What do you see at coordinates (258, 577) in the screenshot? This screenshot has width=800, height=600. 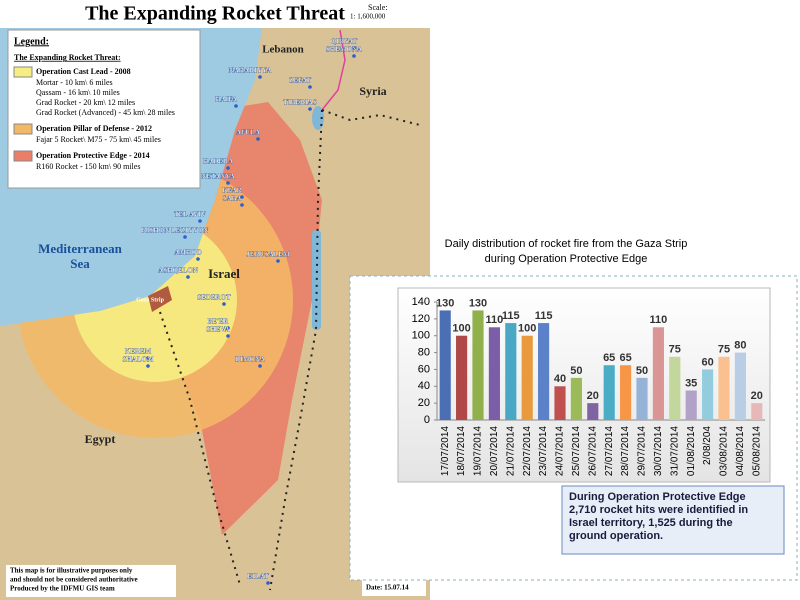 I see `city-label: EILAT` at bounding box center [258, 577].